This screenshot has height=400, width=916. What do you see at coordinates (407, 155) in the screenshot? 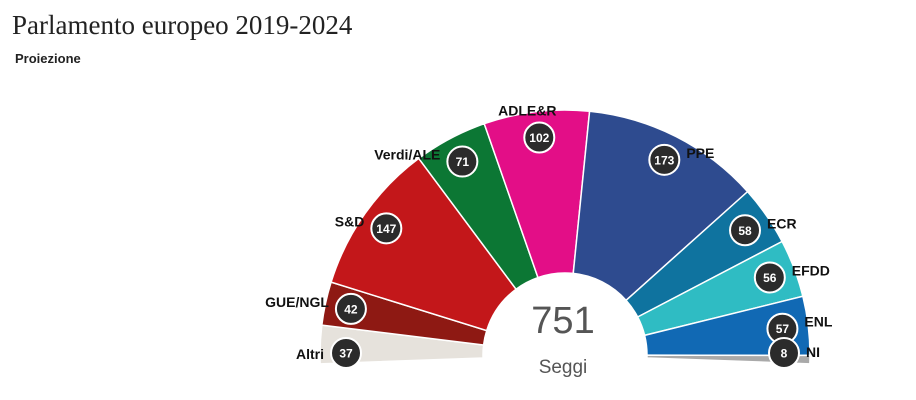
I see `label-verdi-ale: Verdi/ALE` at bounding box center [407, 155].